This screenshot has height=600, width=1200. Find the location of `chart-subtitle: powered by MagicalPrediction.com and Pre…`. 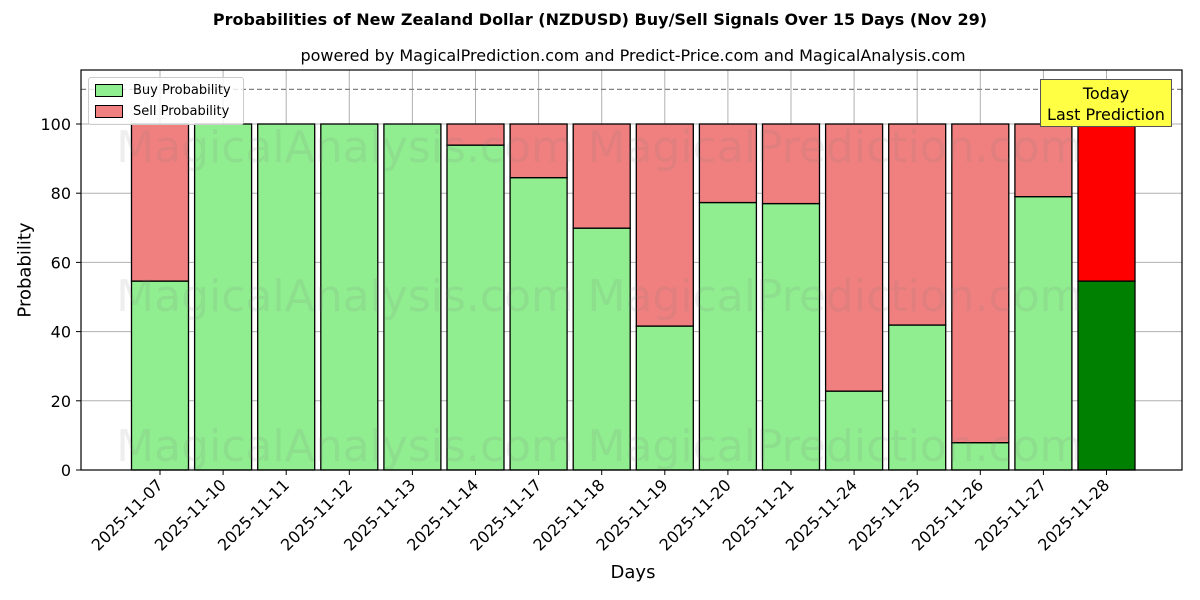

chart-subtitle: powered by MagicalPrediction.com and Pre… is located at coordinates (633, 55).